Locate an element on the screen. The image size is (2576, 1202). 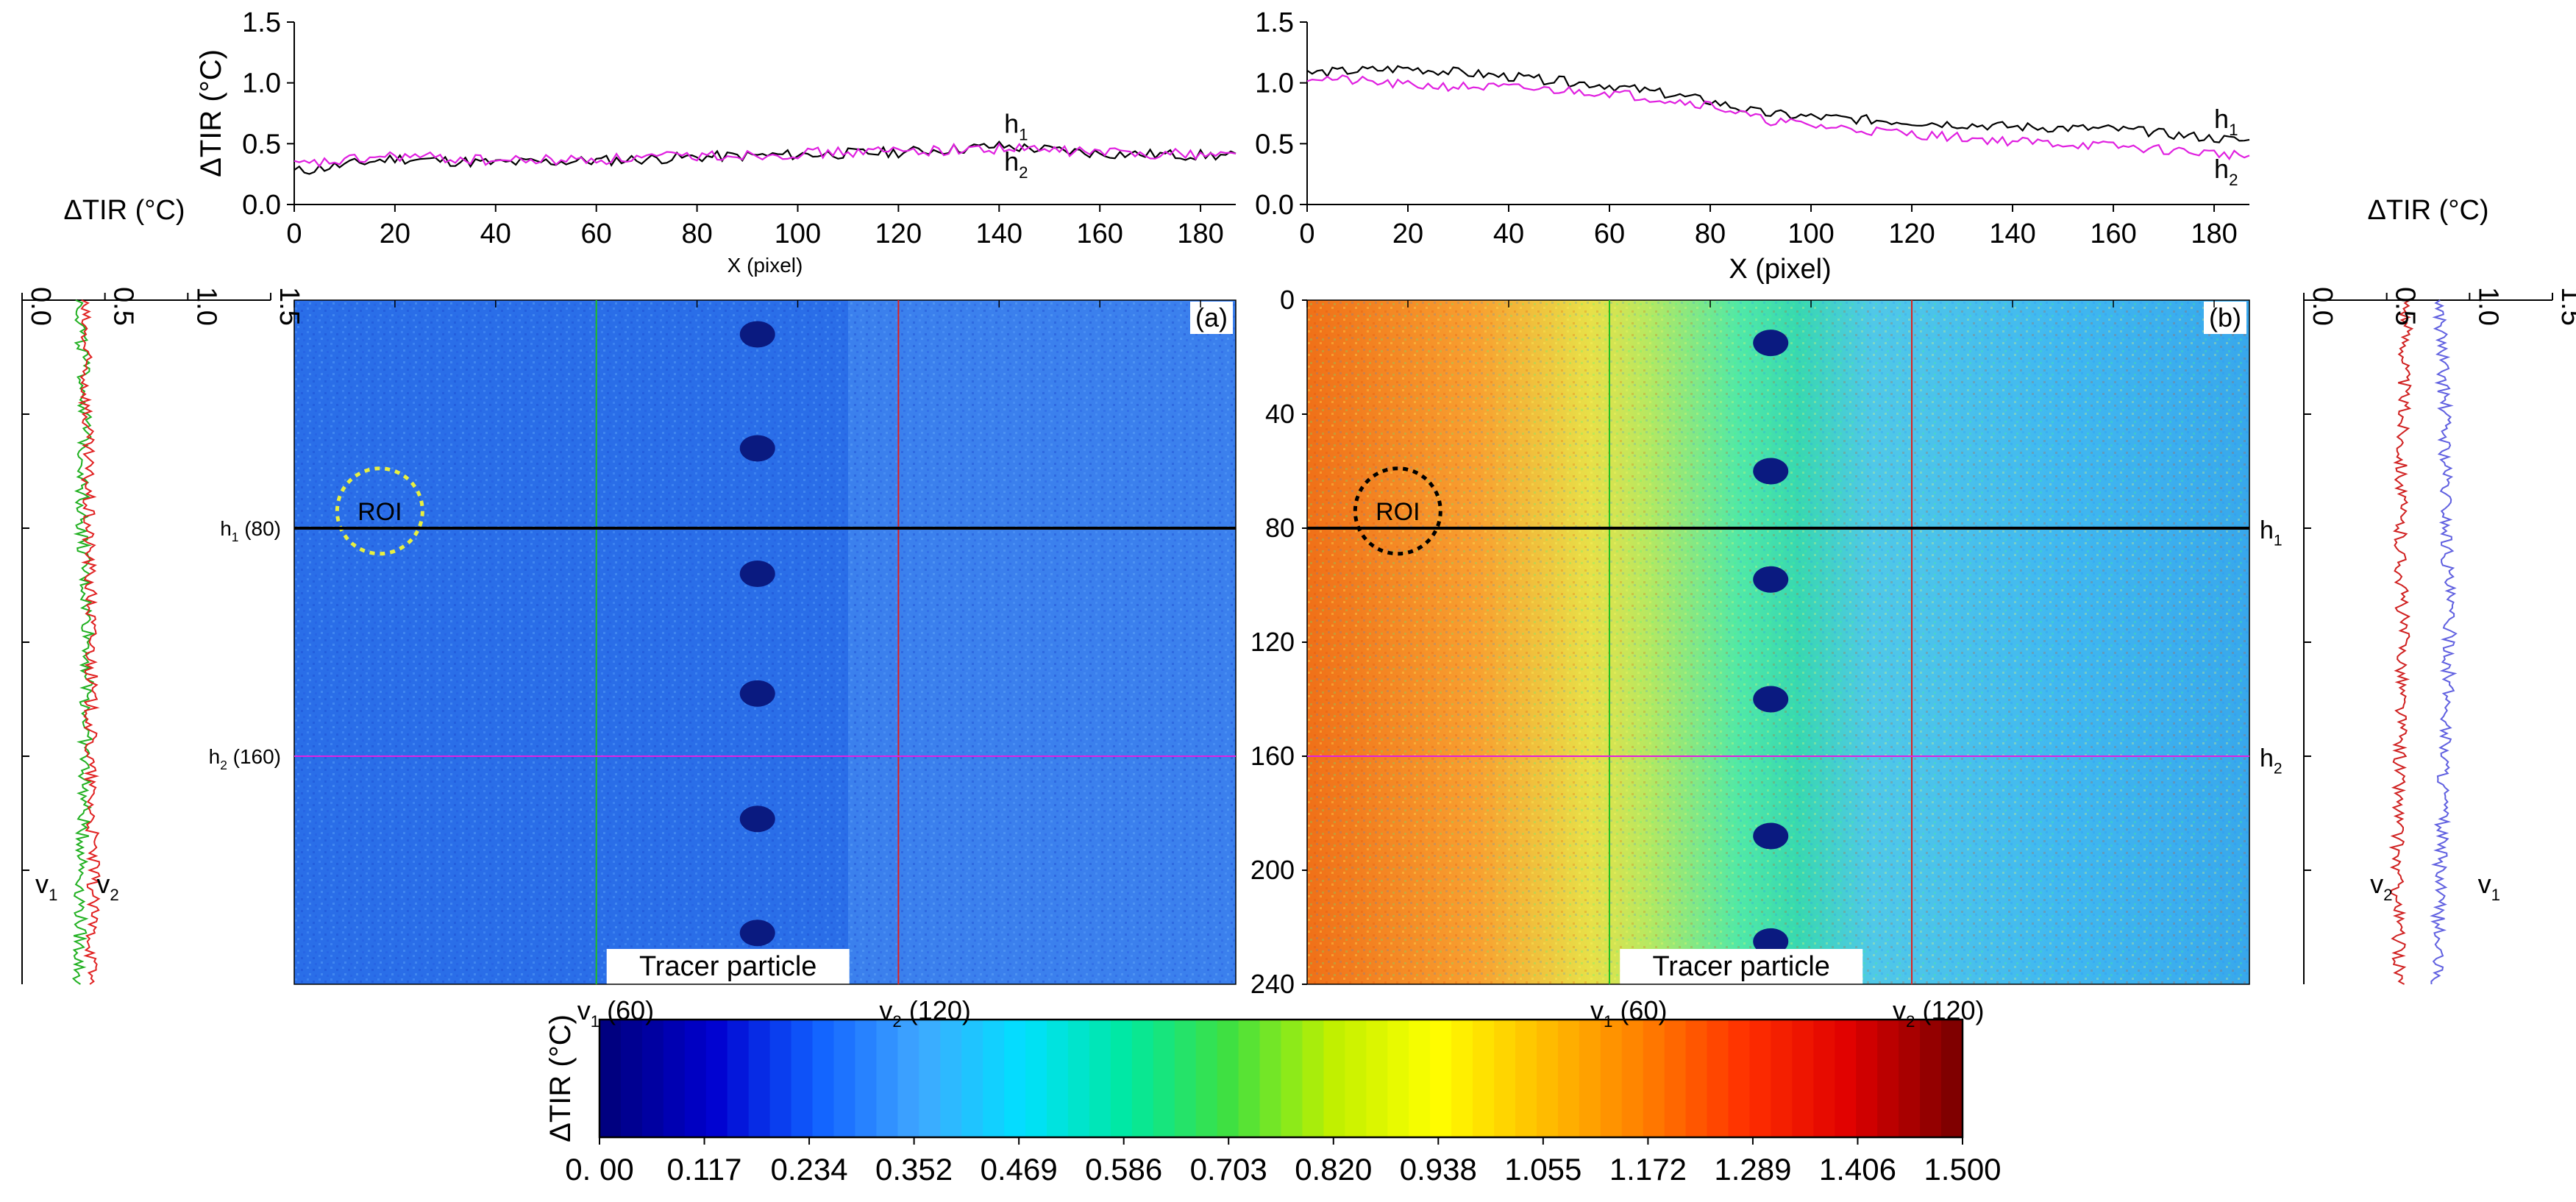
side-2-xtick-label: 1.5 is located at coordinates (289, 306).